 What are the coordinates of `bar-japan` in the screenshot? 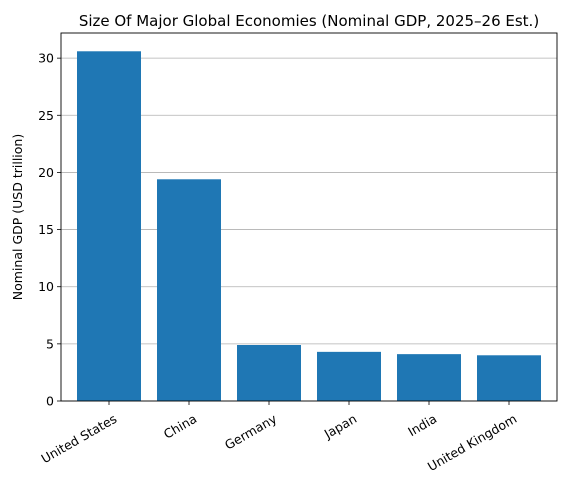 It's located at (349, 376).